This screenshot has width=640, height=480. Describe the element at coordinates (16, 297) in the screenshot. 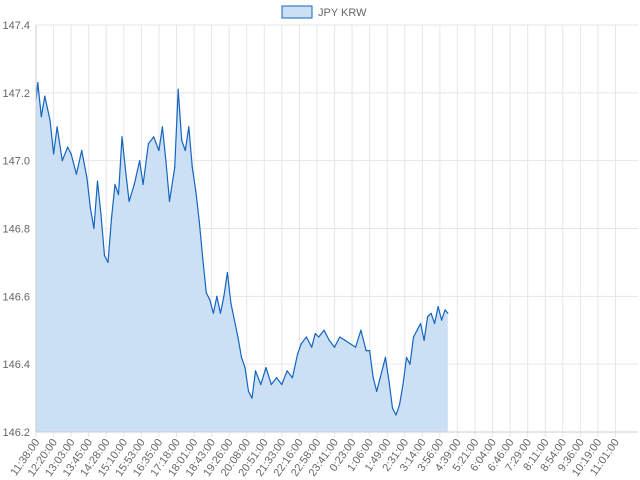

I see `y-tick-label: 146.6` at that location.